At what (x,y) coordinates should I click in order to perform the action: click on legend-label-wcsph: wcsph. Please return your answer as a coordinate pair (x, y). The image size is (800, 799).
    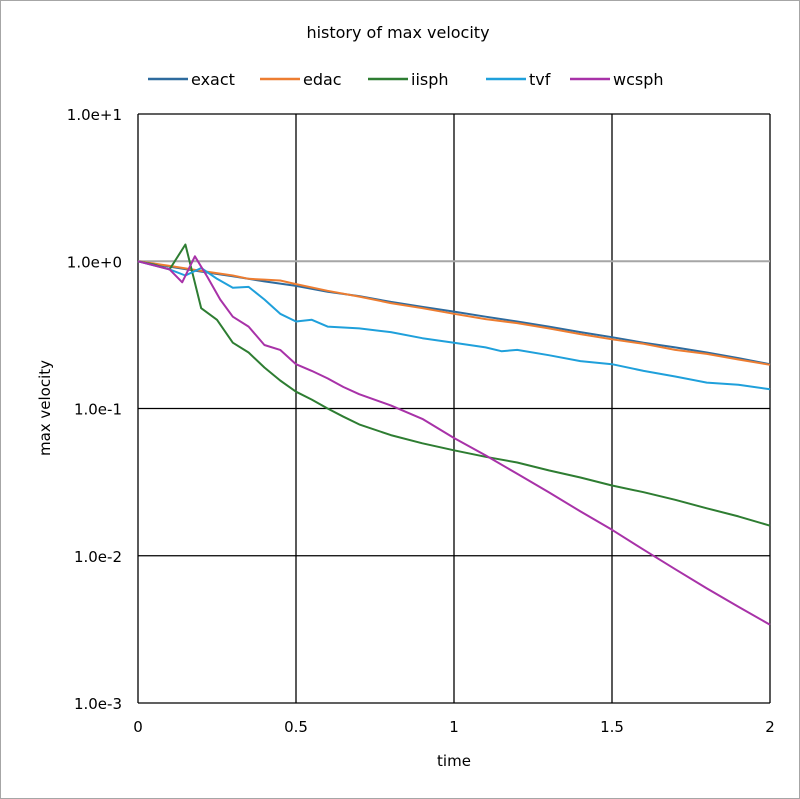
    Looking at the image, I should click on (638, 79).